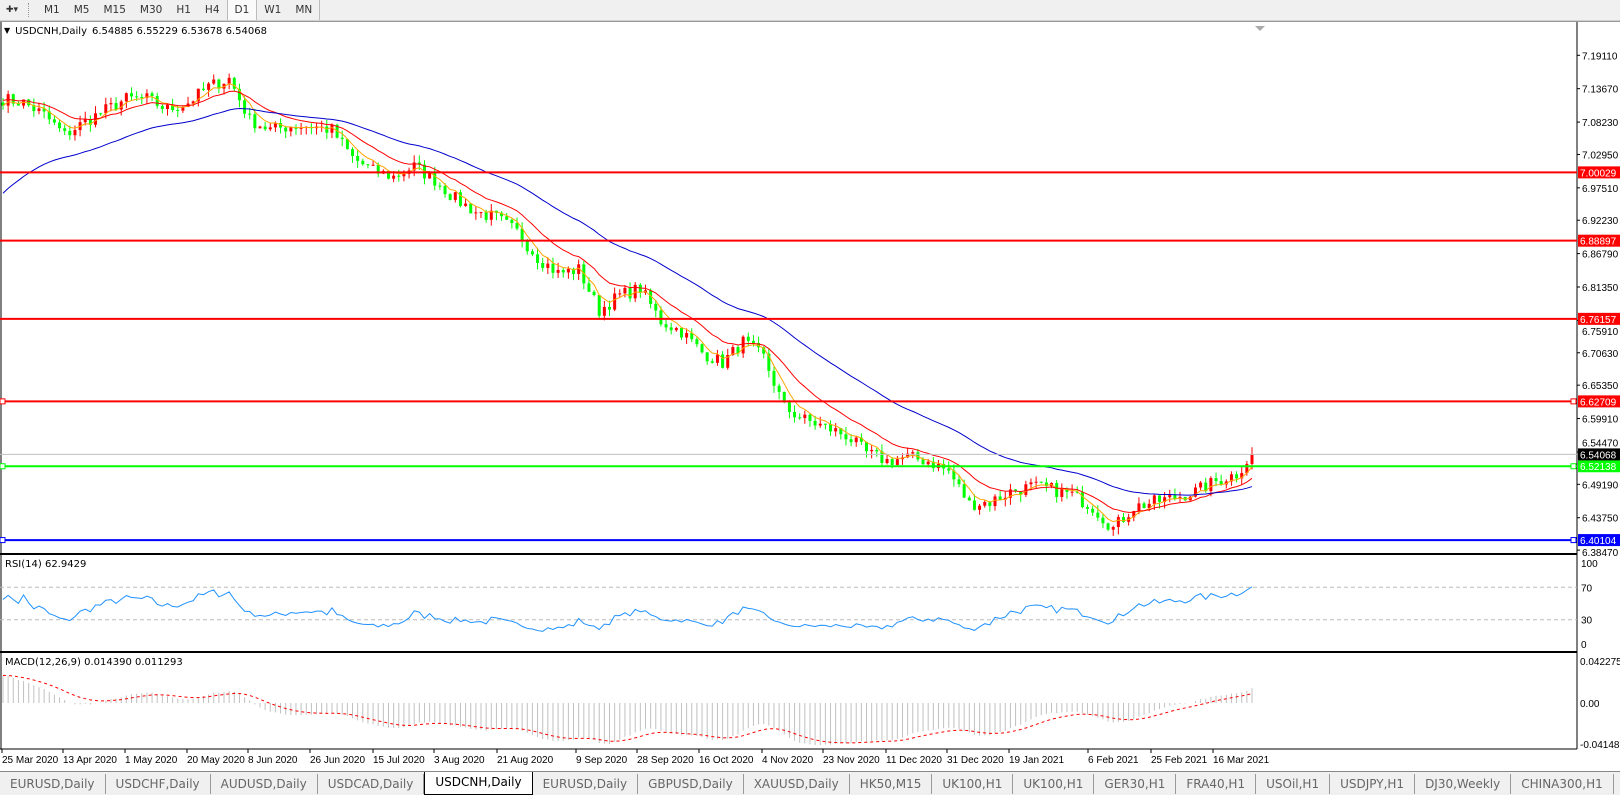  What do you see at coordinates (1373, 784) in the screenshot?
I see `chart-tab: USDJPY,H1` at bounding box center [1373, 784].